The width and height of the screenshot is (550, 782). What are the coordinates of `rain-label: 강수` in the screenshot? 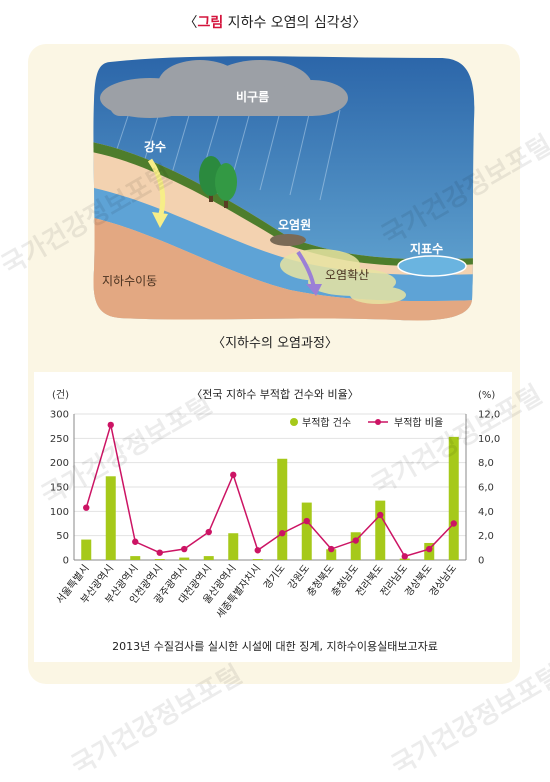 It's located at (155, 147).